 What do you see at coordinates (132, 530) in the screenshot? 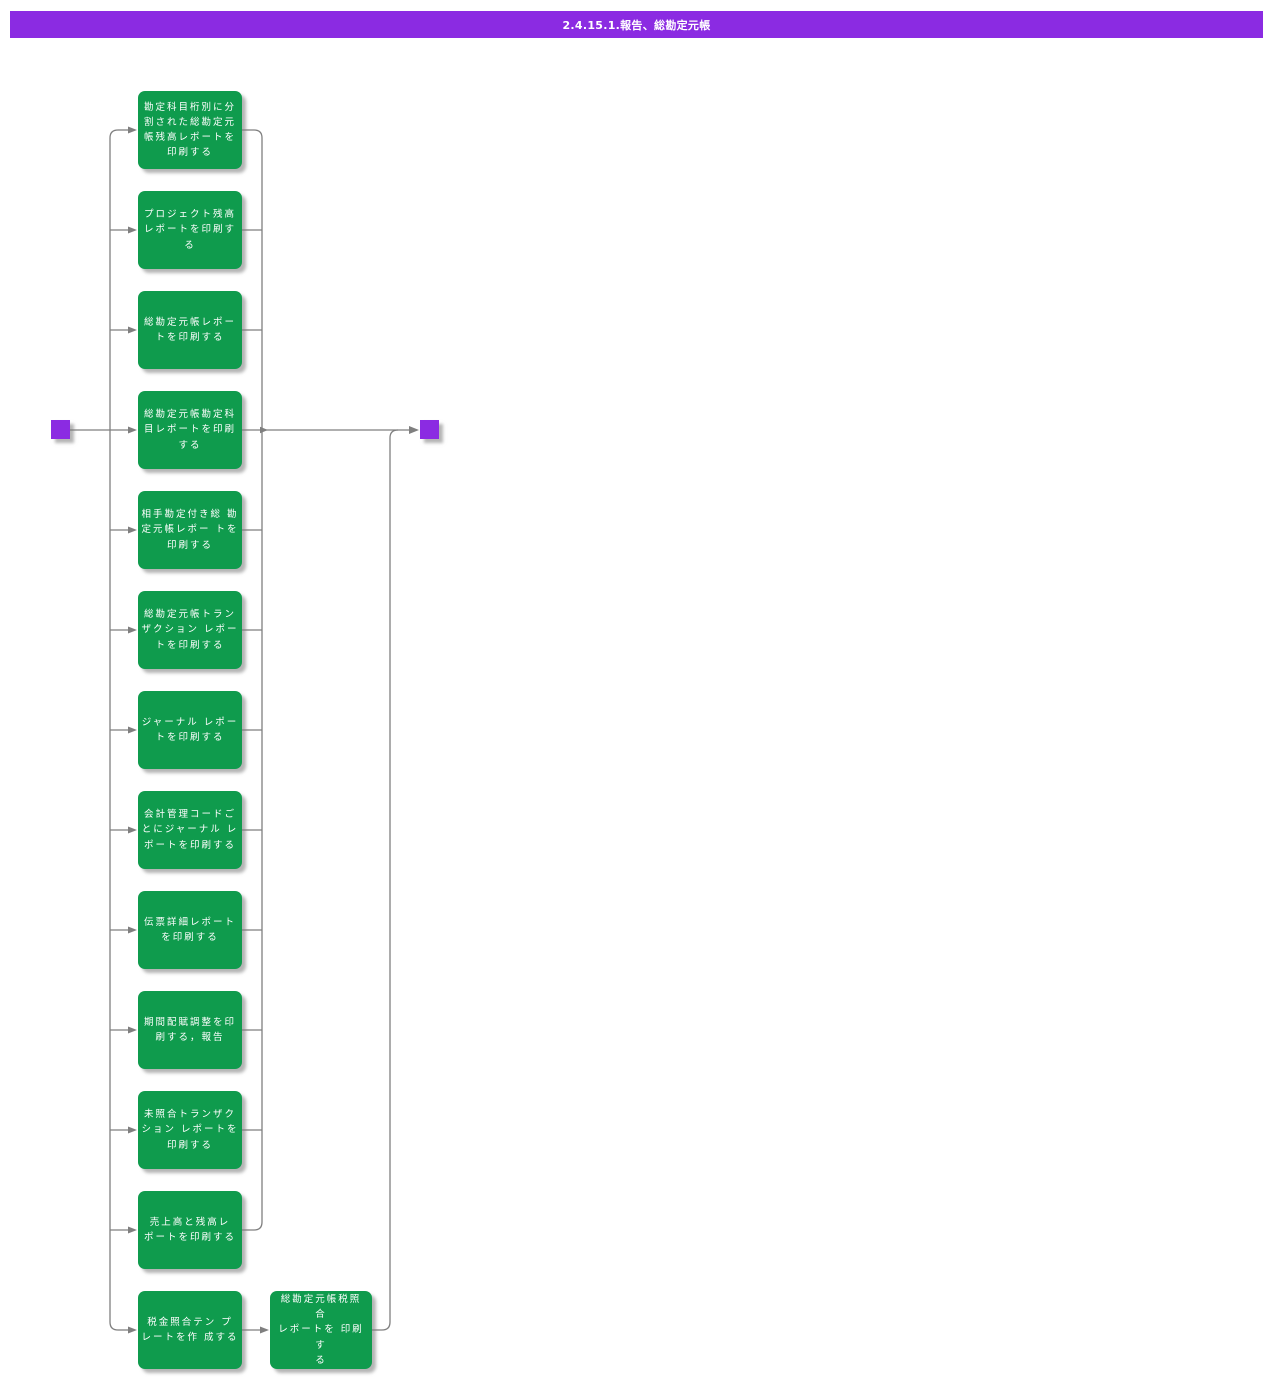
I see `arrow-row5` at bounding box center [132, 530].